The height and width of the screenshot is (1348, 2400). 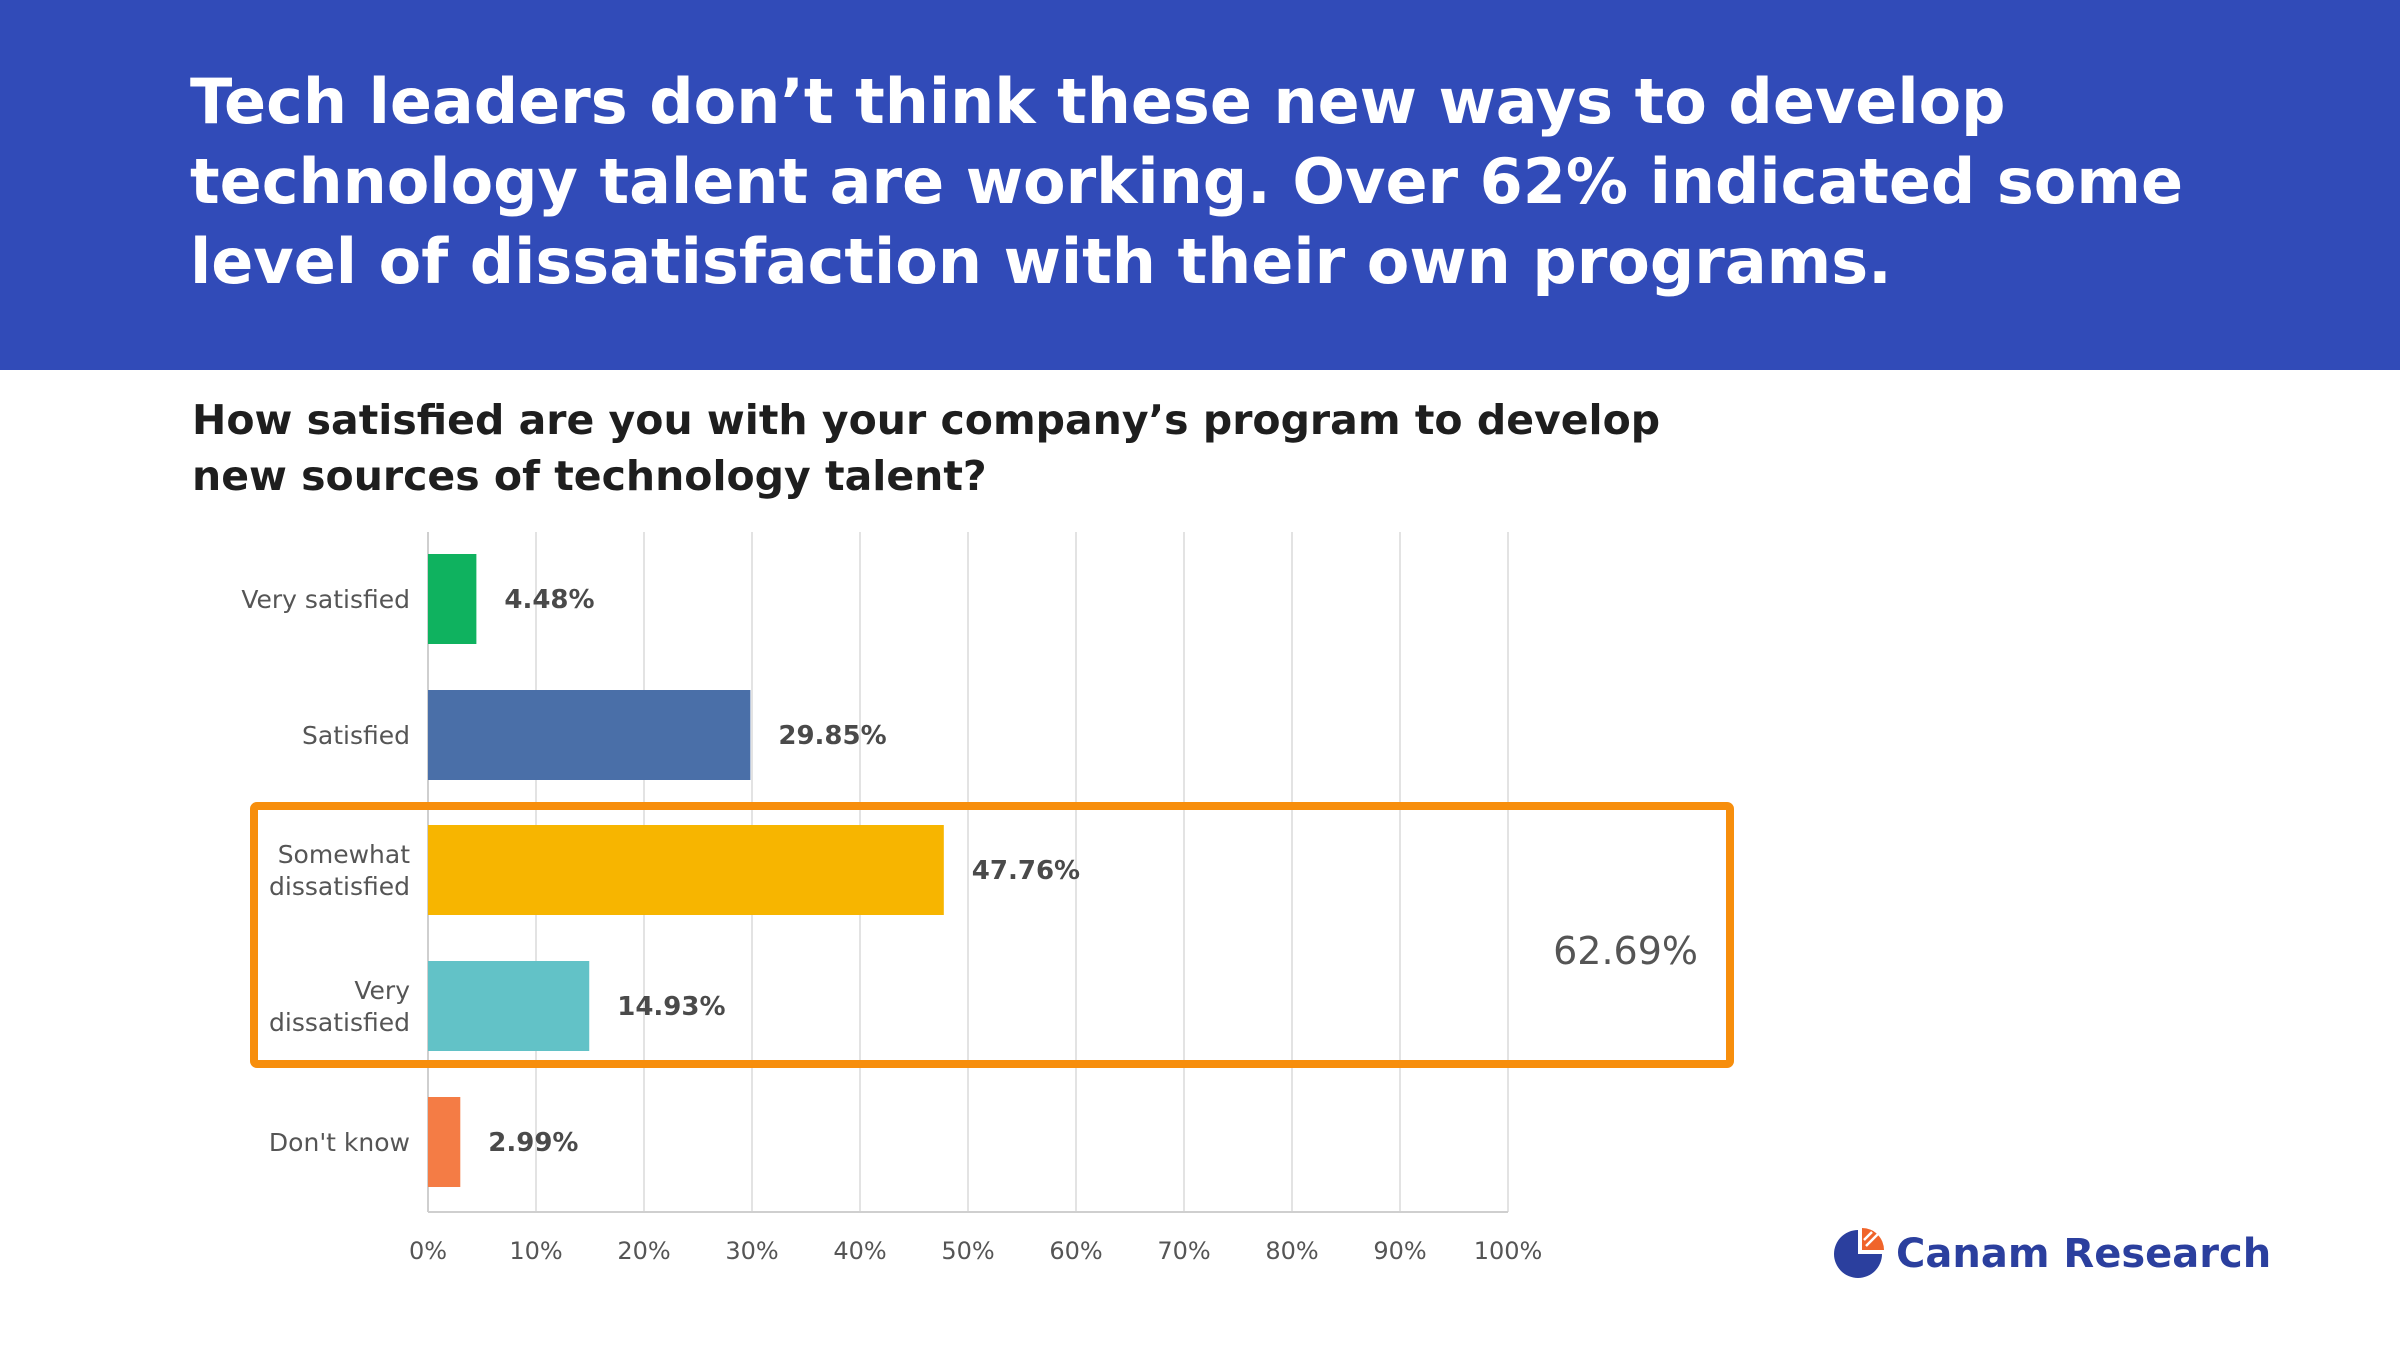 What do you see at coordinates (671, 1007) in the screenshot?
I see `bar-value-label: 14.93%` at bounding box center [671, 1007].